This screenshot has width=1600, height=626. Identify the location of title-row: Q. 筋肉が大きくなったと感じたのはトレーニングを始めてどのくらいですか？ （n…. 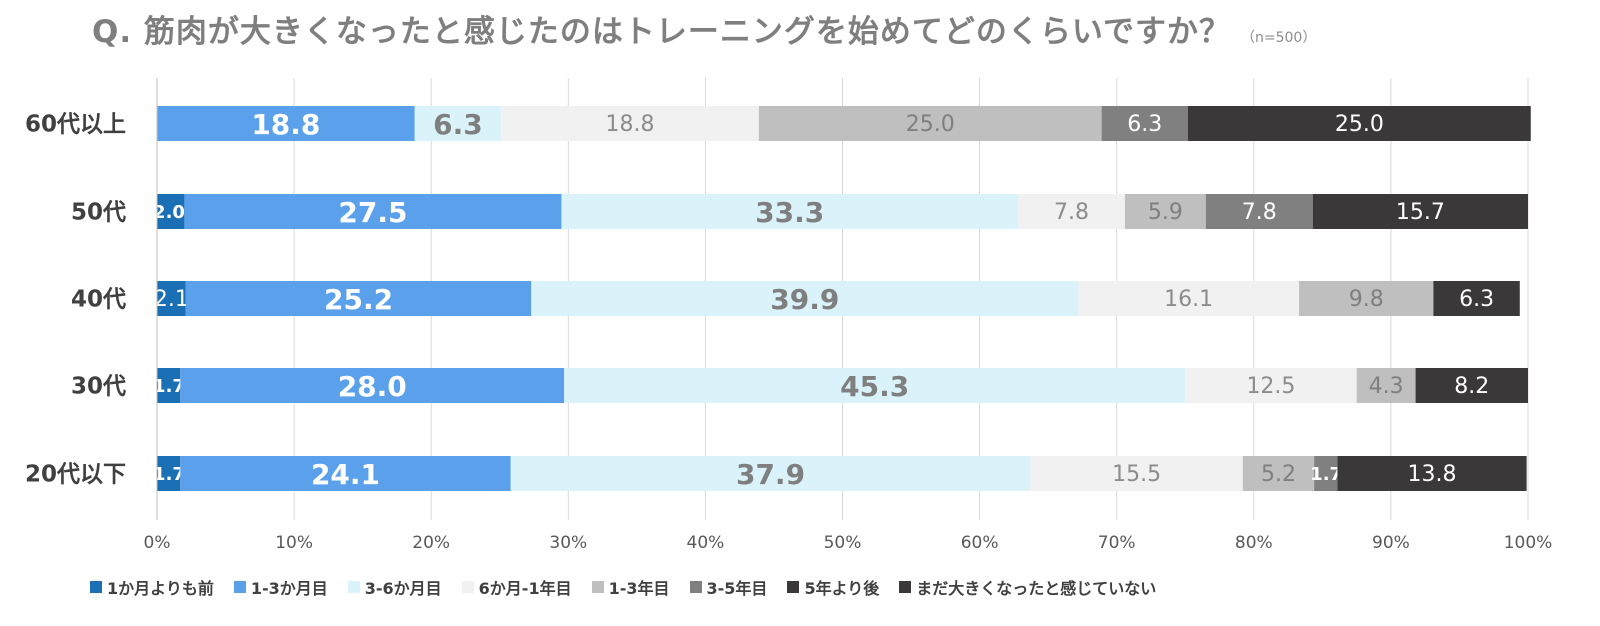
(704, 31).